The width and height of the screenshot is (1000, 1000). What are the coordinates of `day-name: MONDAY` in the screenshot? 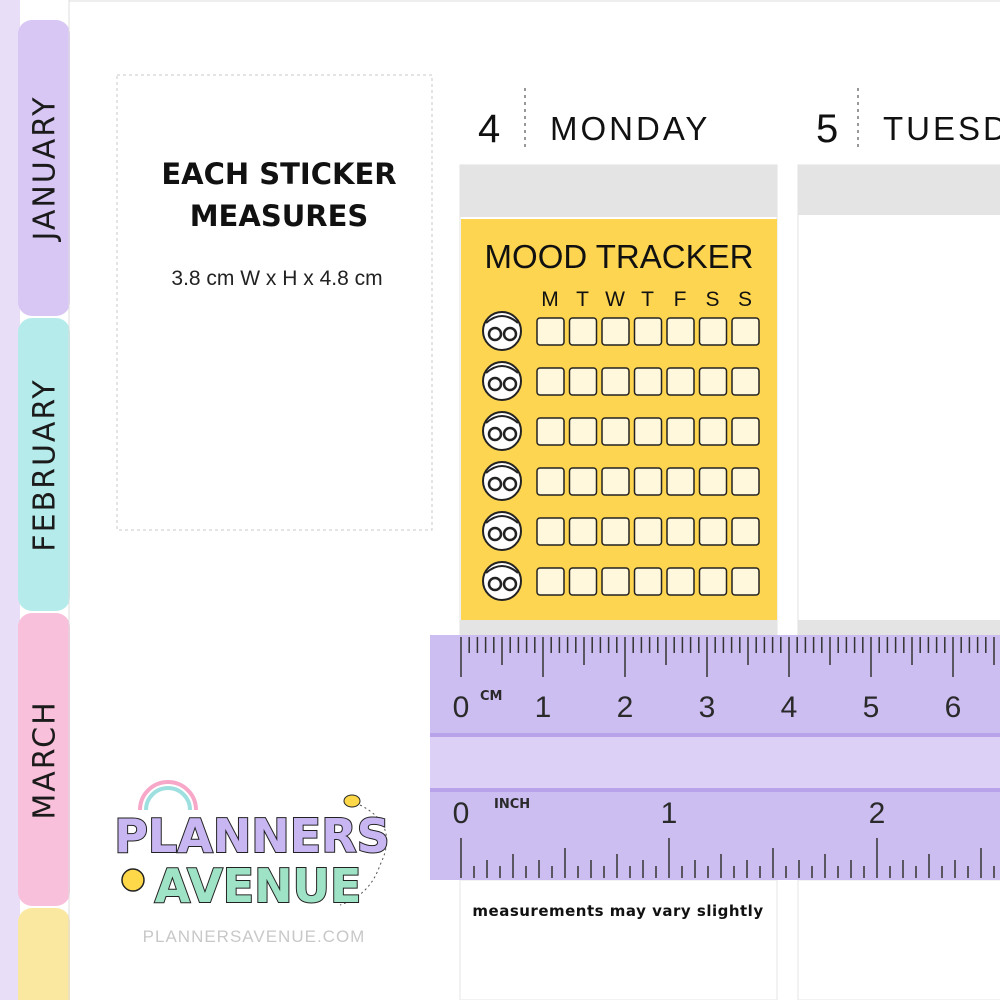 It's located at (630, 128).